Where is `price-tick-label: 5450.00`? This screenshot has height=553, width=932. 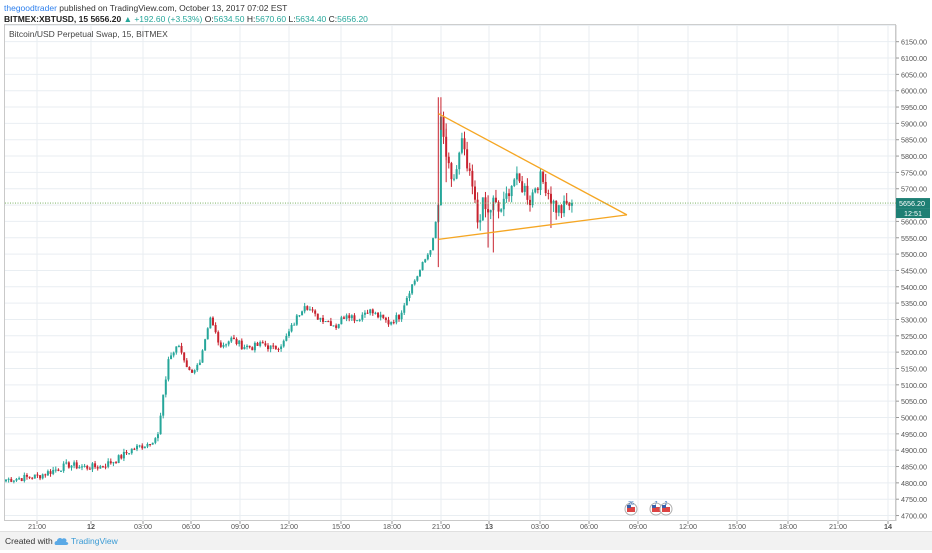
price-tick-label: 5450.00 is located at coordinates (914, 270).